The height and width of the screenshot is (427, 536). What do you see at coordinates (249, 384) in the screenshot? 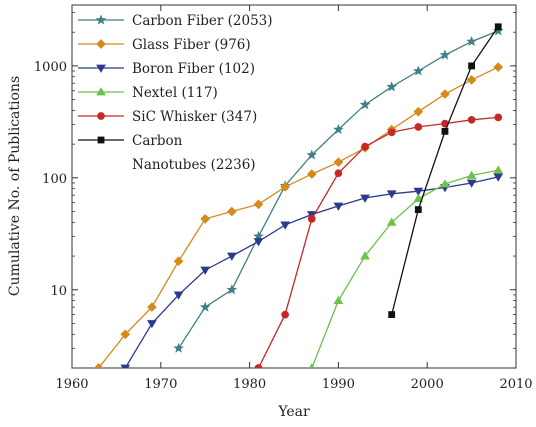
I see `x-tick-label: 1980` at bounding box center [249, 384].